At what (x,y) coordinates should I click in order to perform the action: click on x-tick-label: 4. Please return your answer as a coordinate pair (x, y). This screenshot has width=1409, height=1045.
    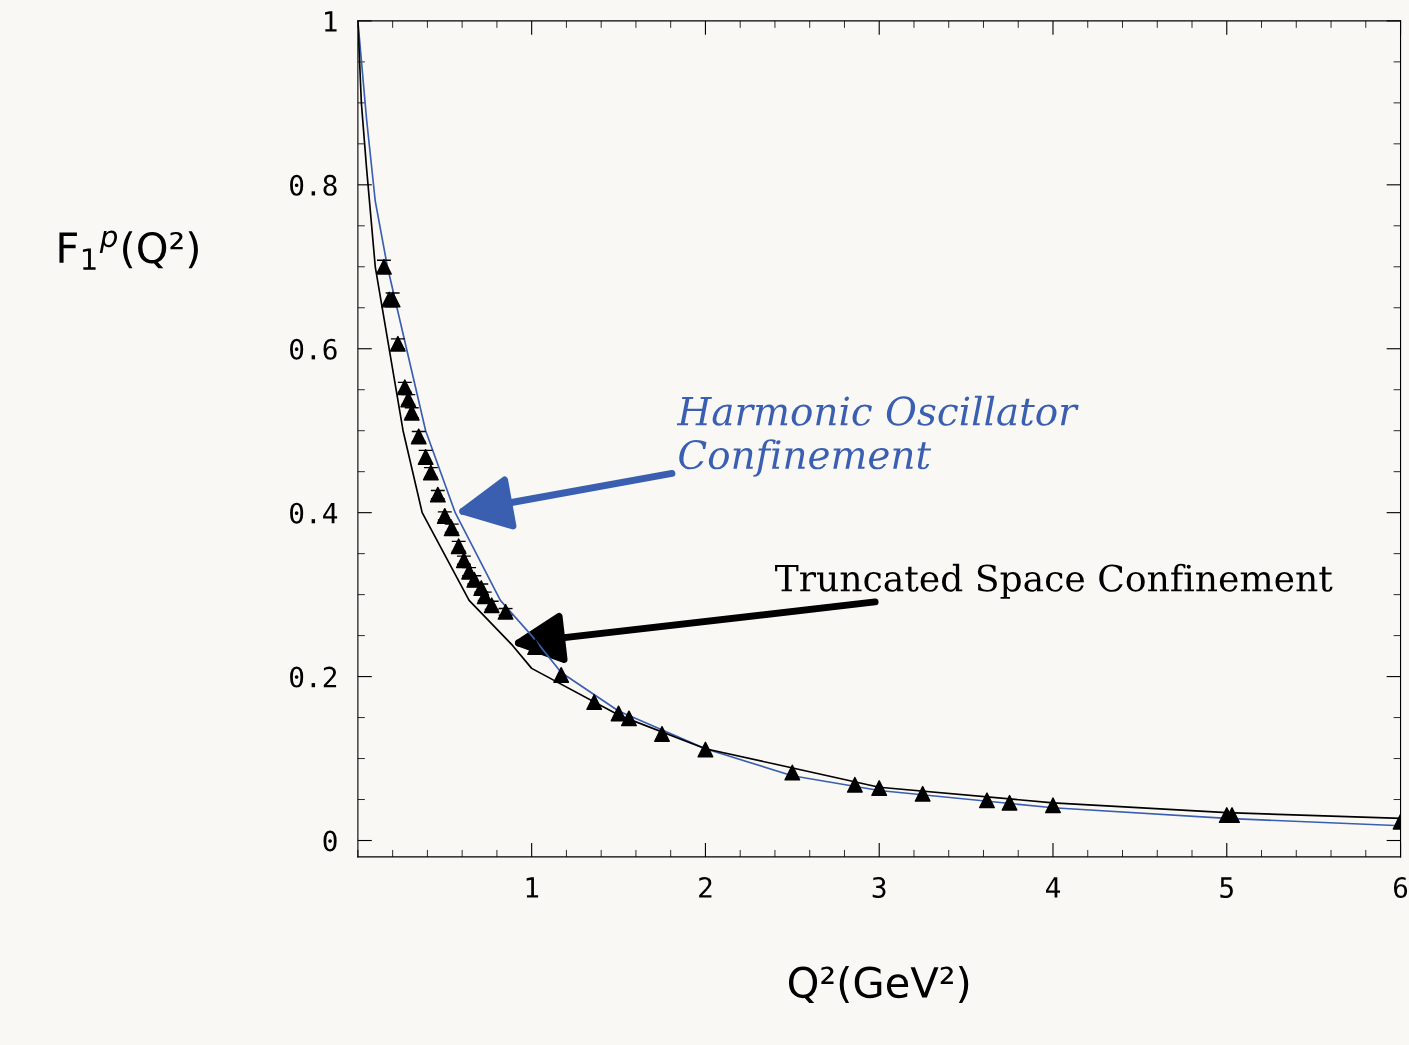
    Looking at the image, I should click on (1053, 887).